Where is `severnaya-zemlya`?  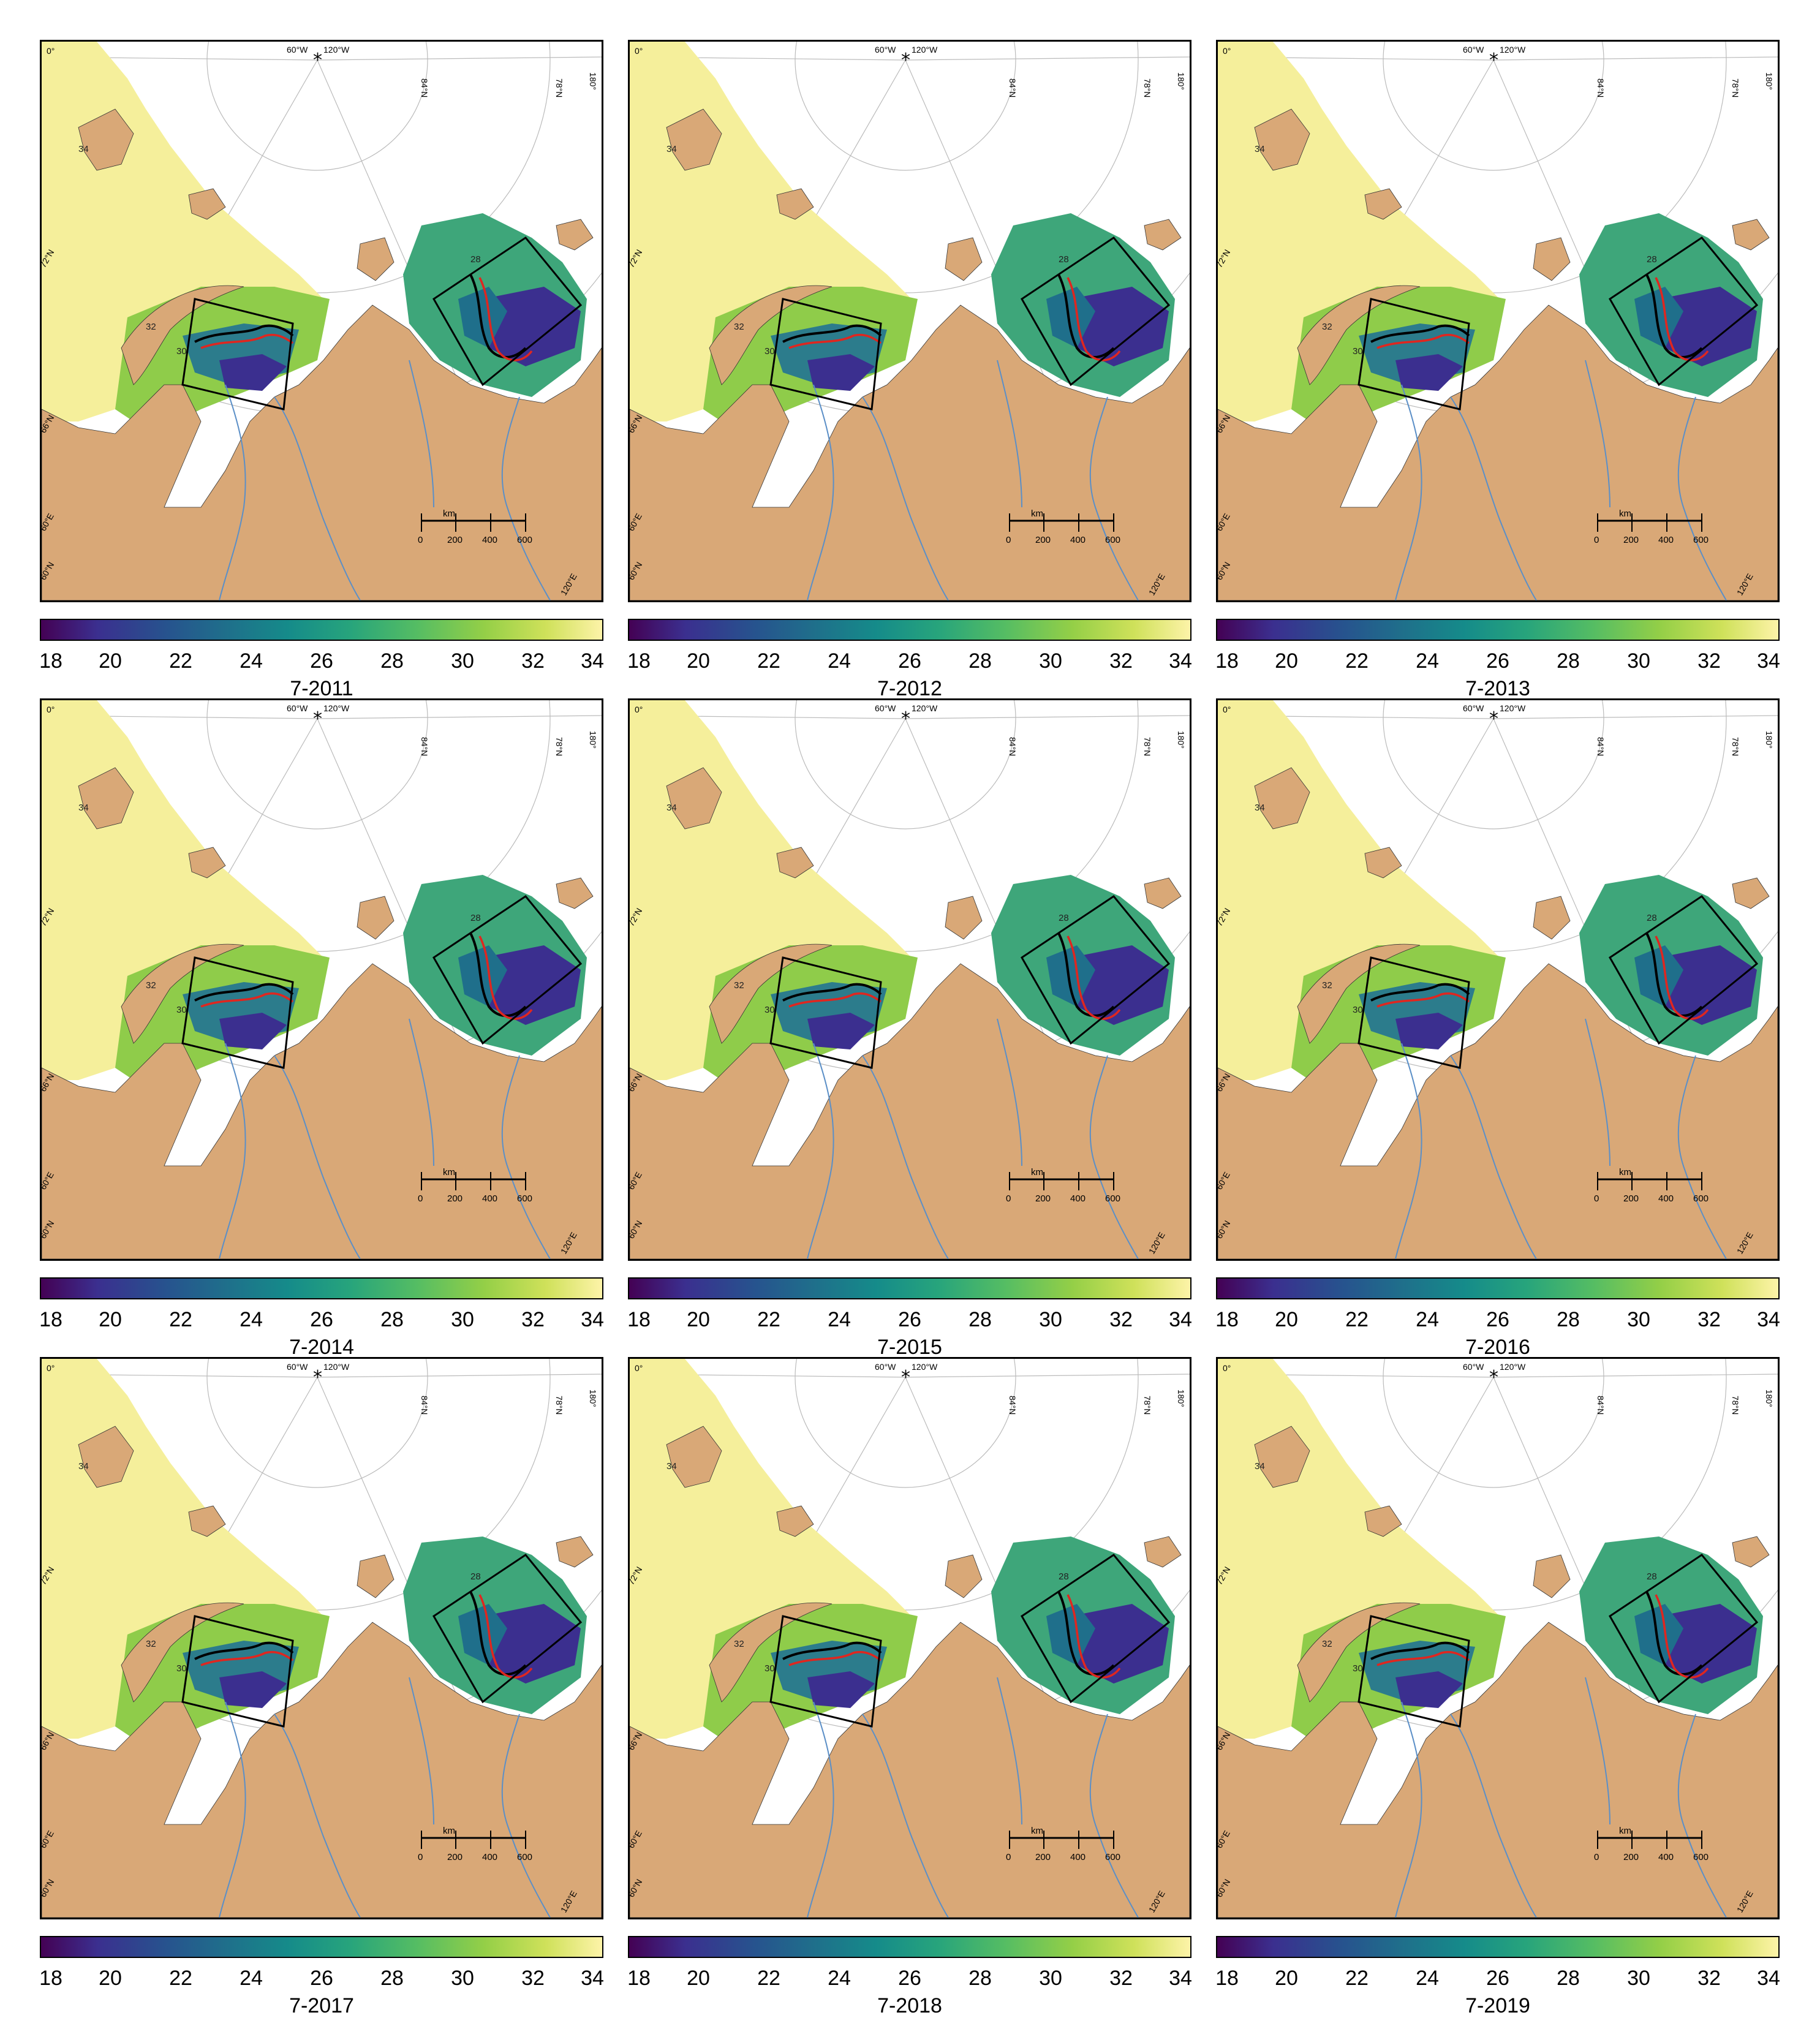
severnaya-zemlya is located at coordinates (964, 259).